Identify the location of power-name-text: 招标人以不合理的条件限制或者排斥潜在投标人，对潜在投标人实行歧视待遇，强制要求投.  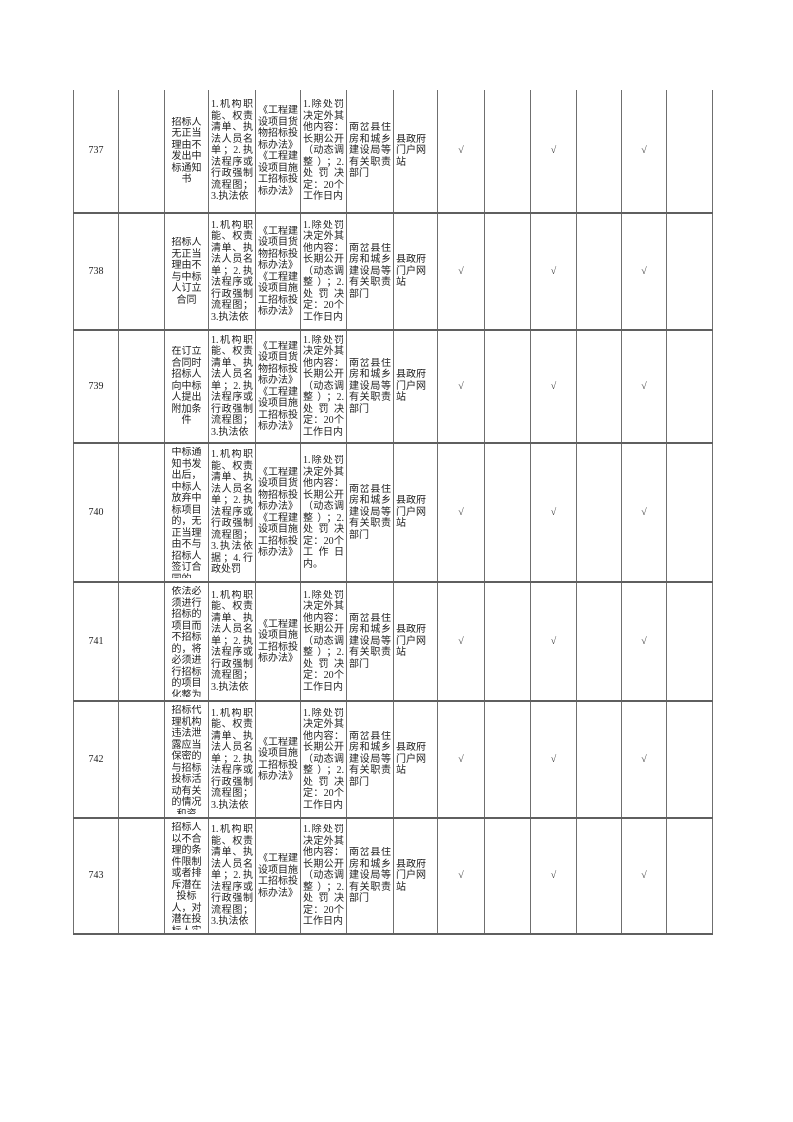
(186, 876).